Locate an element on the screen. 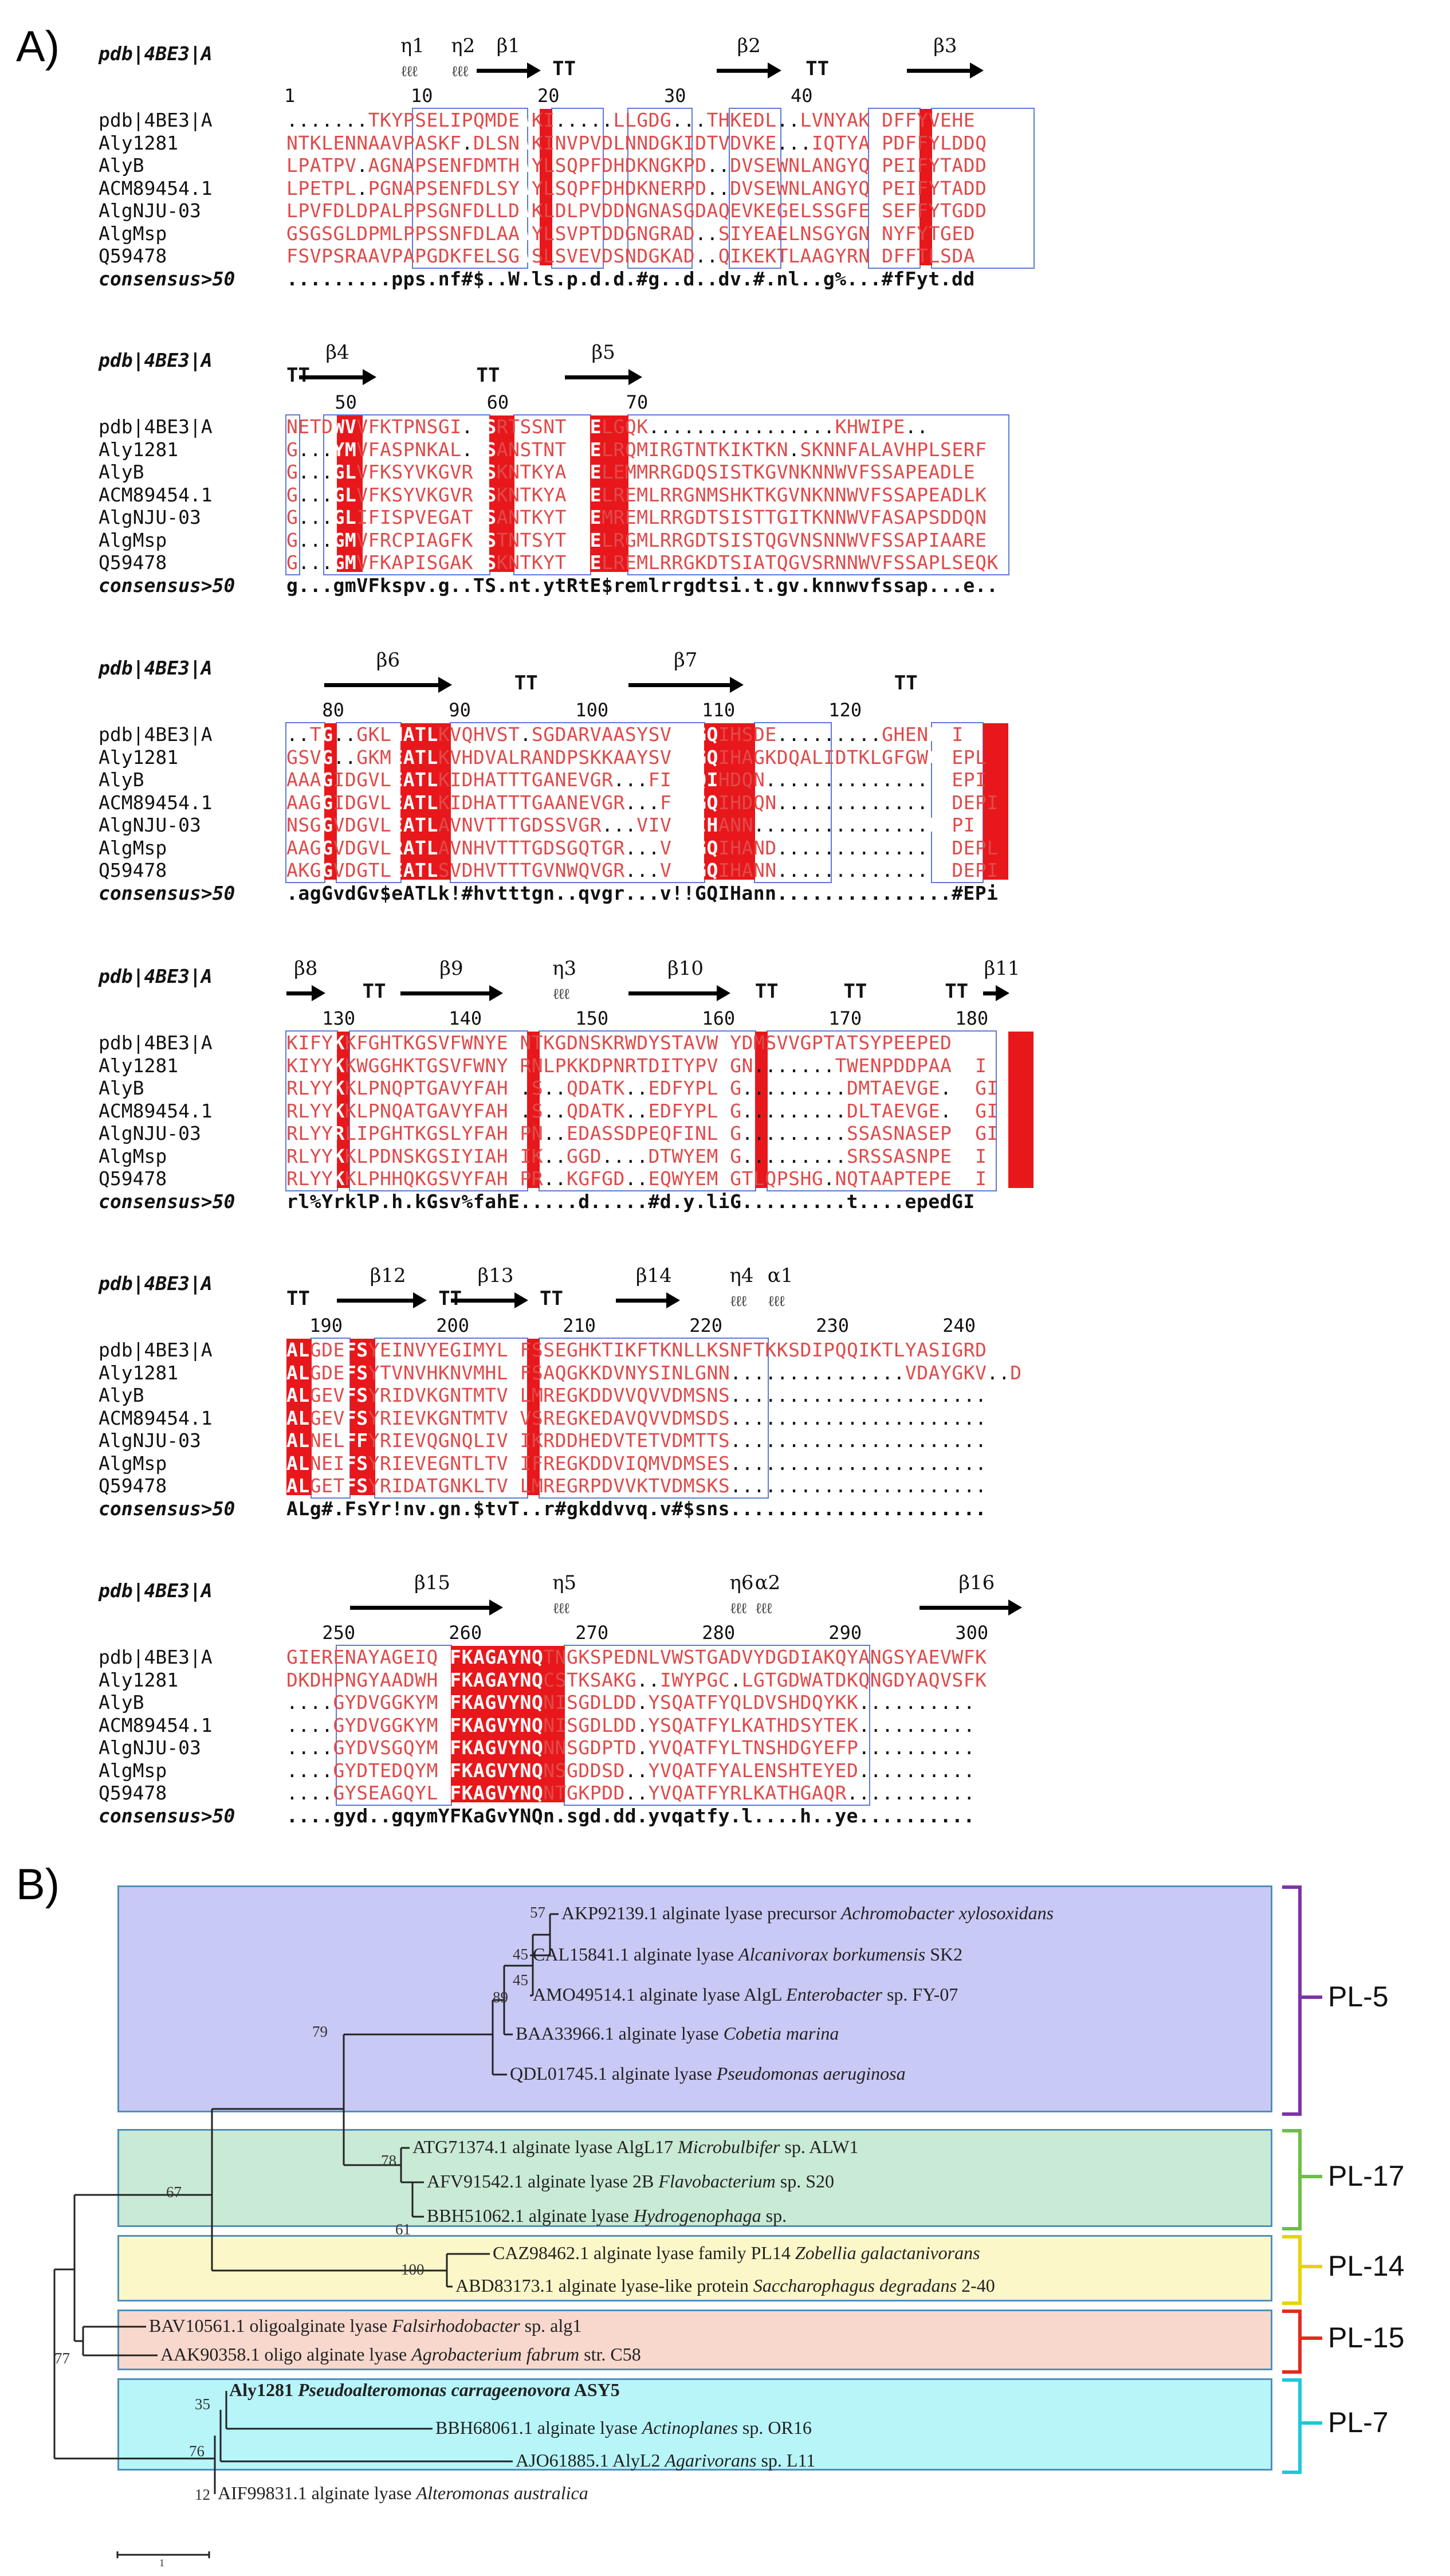 The width and height of the screenshot is (1450, 2576). ruler-number: 230 is located at coordinates (832, 1325).